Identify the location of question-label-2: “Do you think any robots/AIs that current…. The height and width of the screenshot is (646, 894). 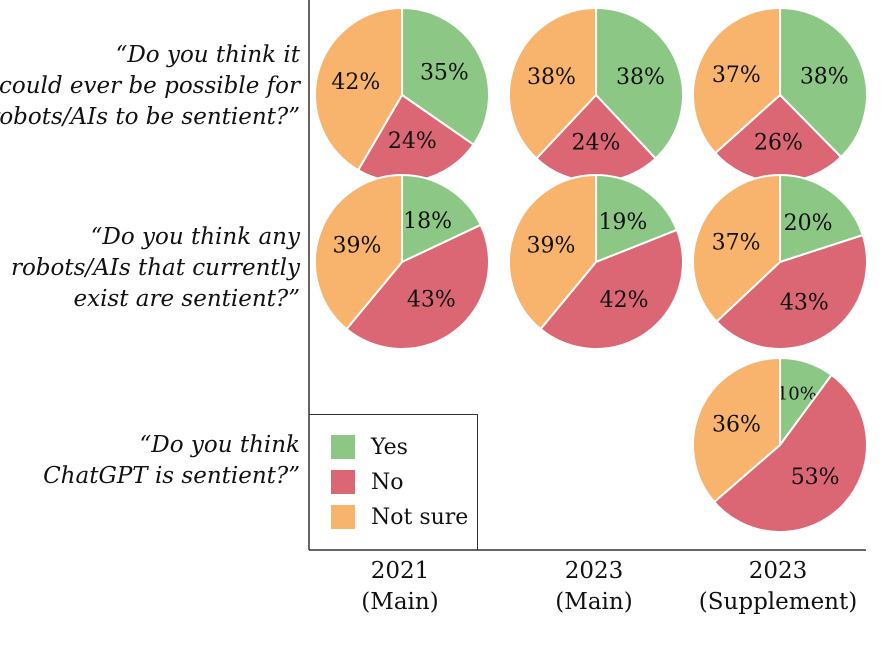
(155, 268).